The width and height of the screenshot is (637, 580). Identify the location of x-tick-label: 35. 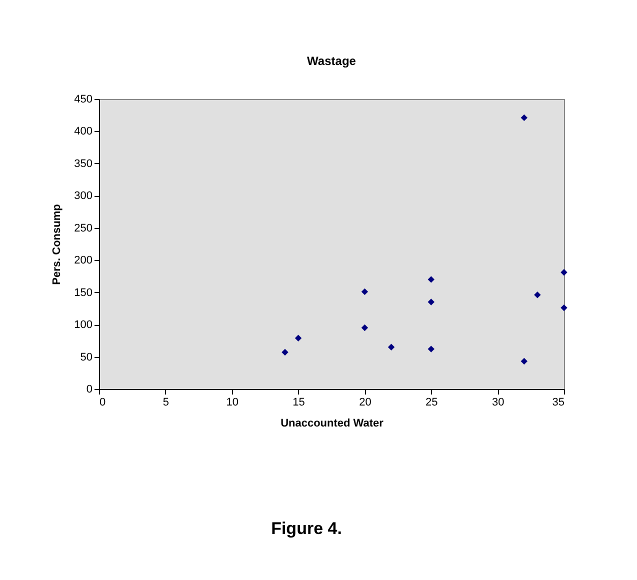
(558, 402).